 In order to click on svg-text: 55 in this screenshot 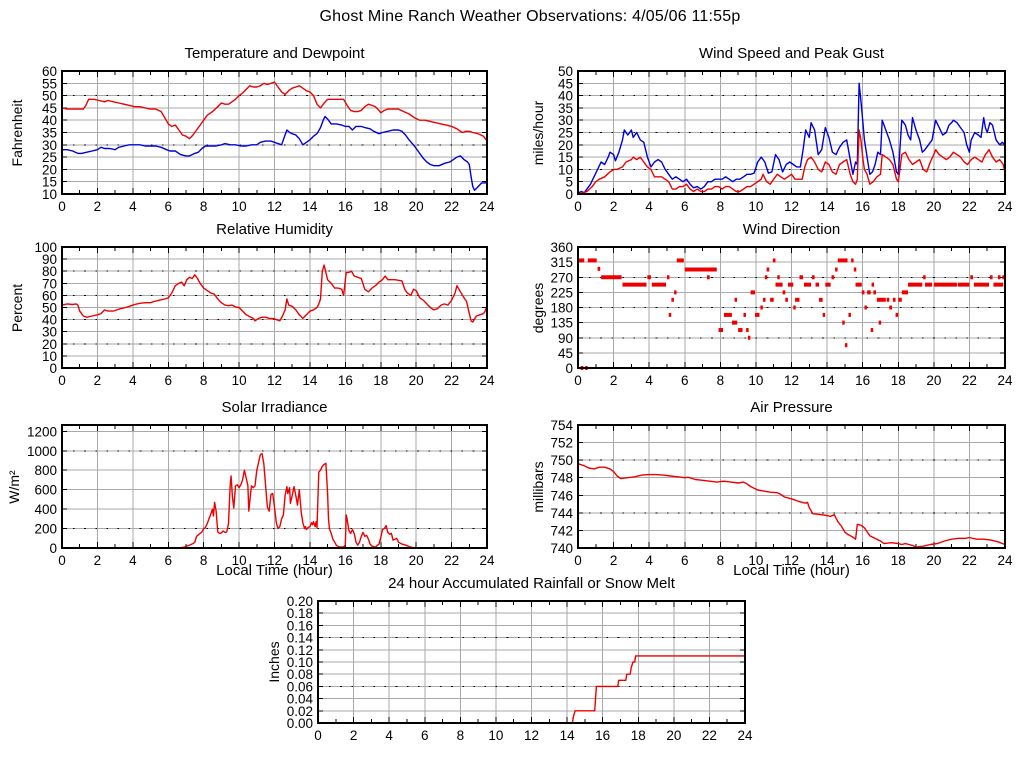, I will do `click(49, 83)`.